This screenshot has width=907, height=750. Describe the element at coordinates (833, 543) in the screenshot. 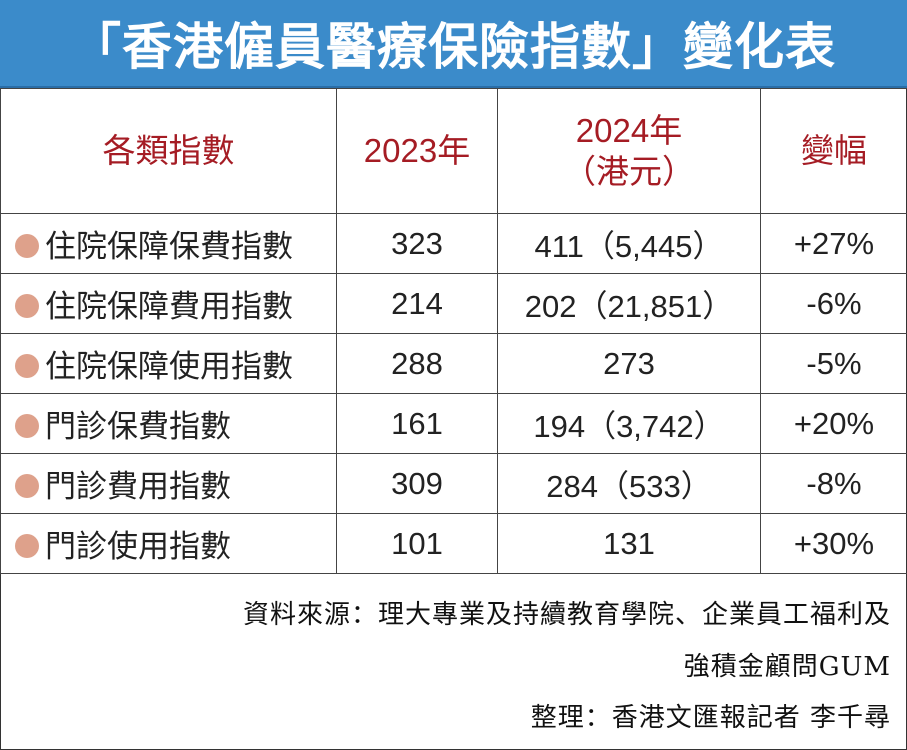

I see `change-value: +30%` at that location.